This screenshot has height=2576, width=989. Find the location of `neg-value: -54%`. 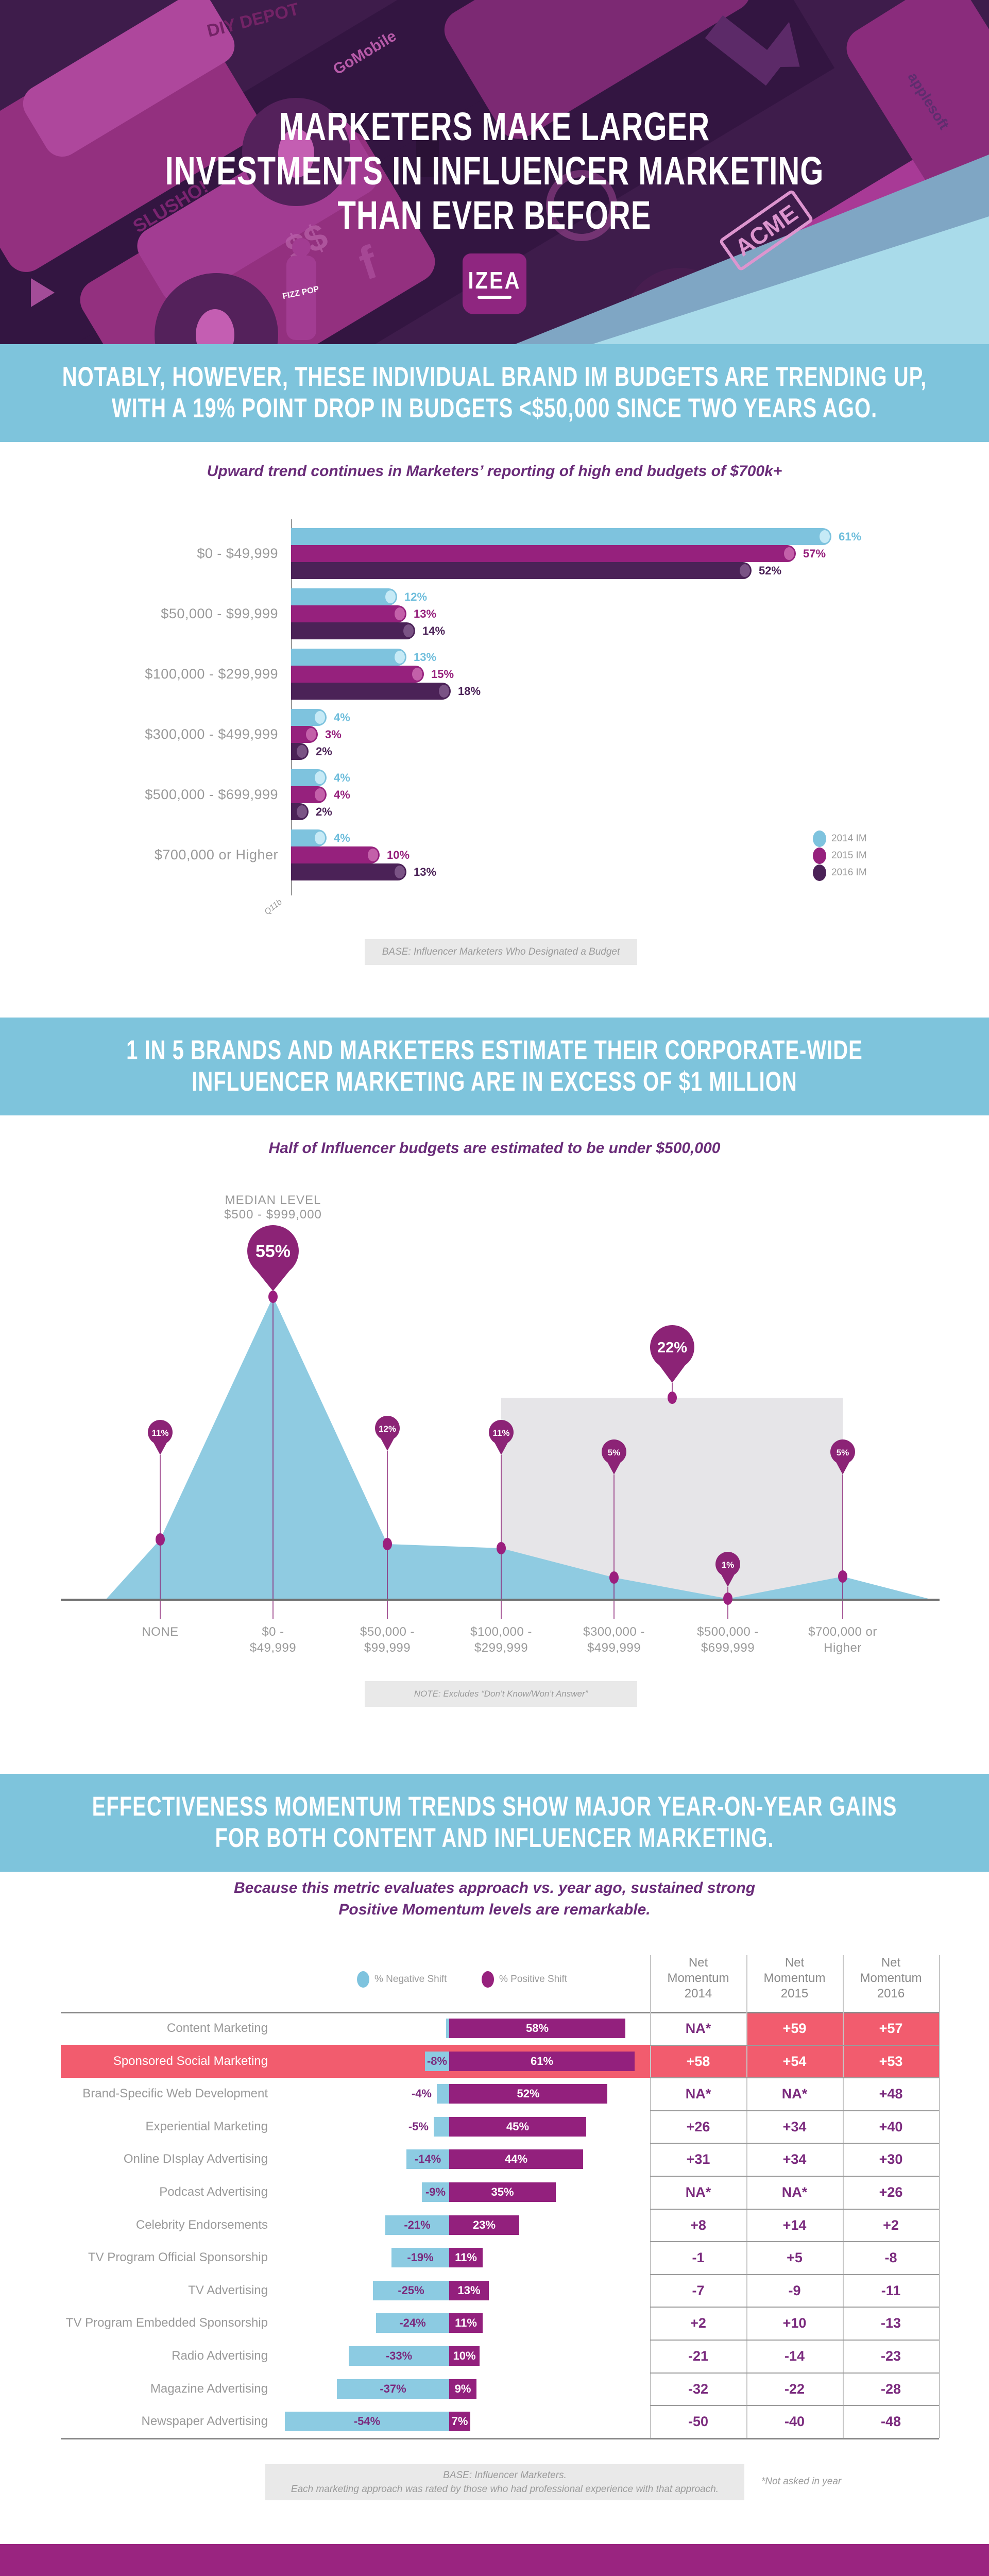

neg-value: -54% is located at coordinates (367, 2421).